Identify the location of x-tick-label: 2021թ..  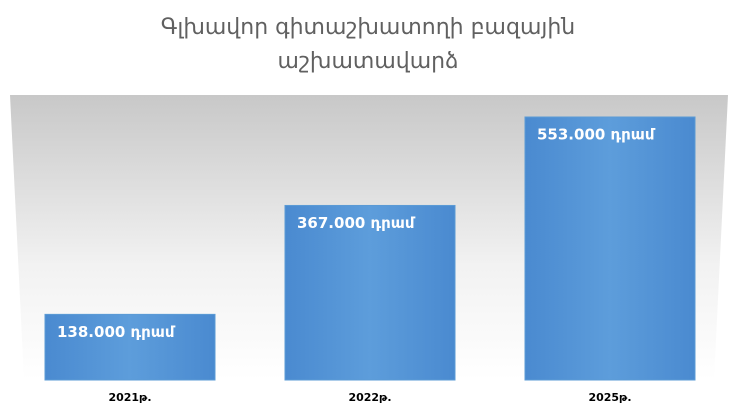
(129, 397).